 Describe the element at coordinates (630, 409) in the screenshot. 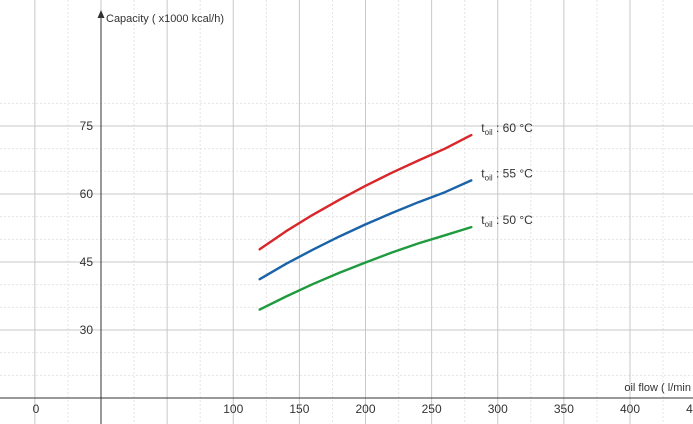

I see `x-tick-label: 400` at that location.